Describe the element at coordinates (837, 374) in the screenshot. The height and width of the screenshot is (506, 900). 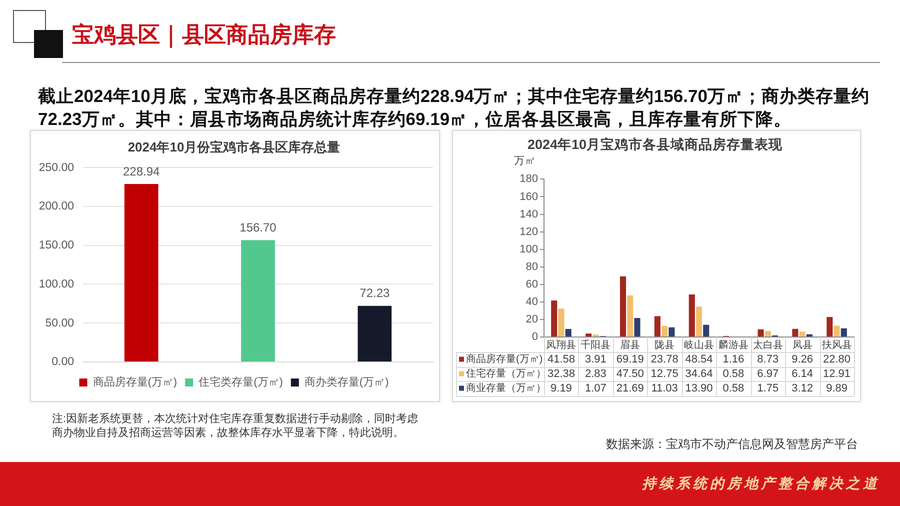
I see `data-label: 12.91` at that location.